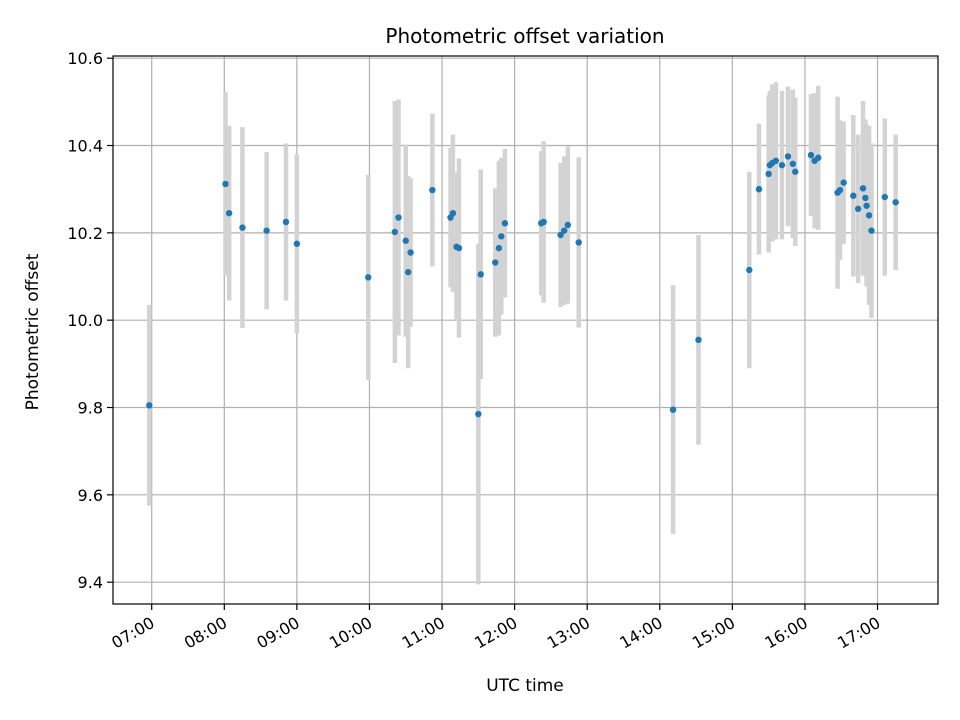 The width and height of the screenshot is (960, 720). What do you see at coordinates (33, 331) in the screenshot?
I see `y-axis-label: Photometric offset` at bounding box center [33, 331].